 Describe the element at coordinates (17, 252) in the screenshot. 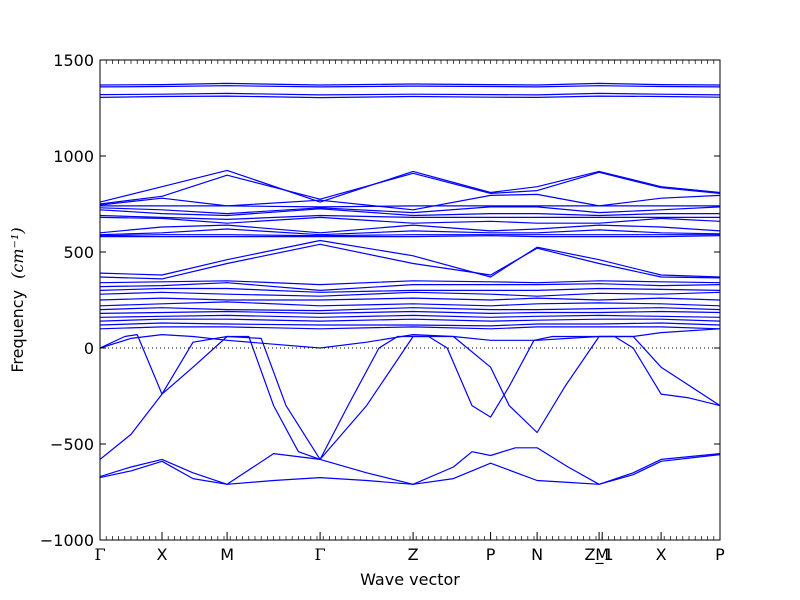

I see `y-axis-label-unit: (cm⁻¹)` at that location.